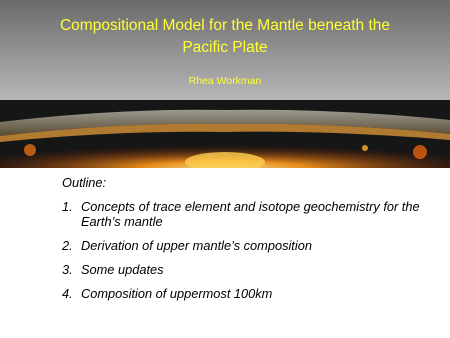 The width and height of the screenshot is (450, 338). I want to click on outline-heading: Outline:, so click(84, 182).